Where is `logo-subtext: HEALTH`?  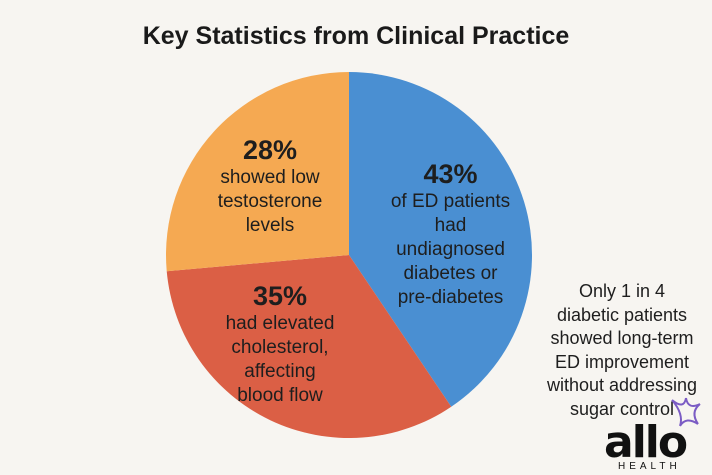
logo-subtext: HEALTH is located at coordinates (649, 466).